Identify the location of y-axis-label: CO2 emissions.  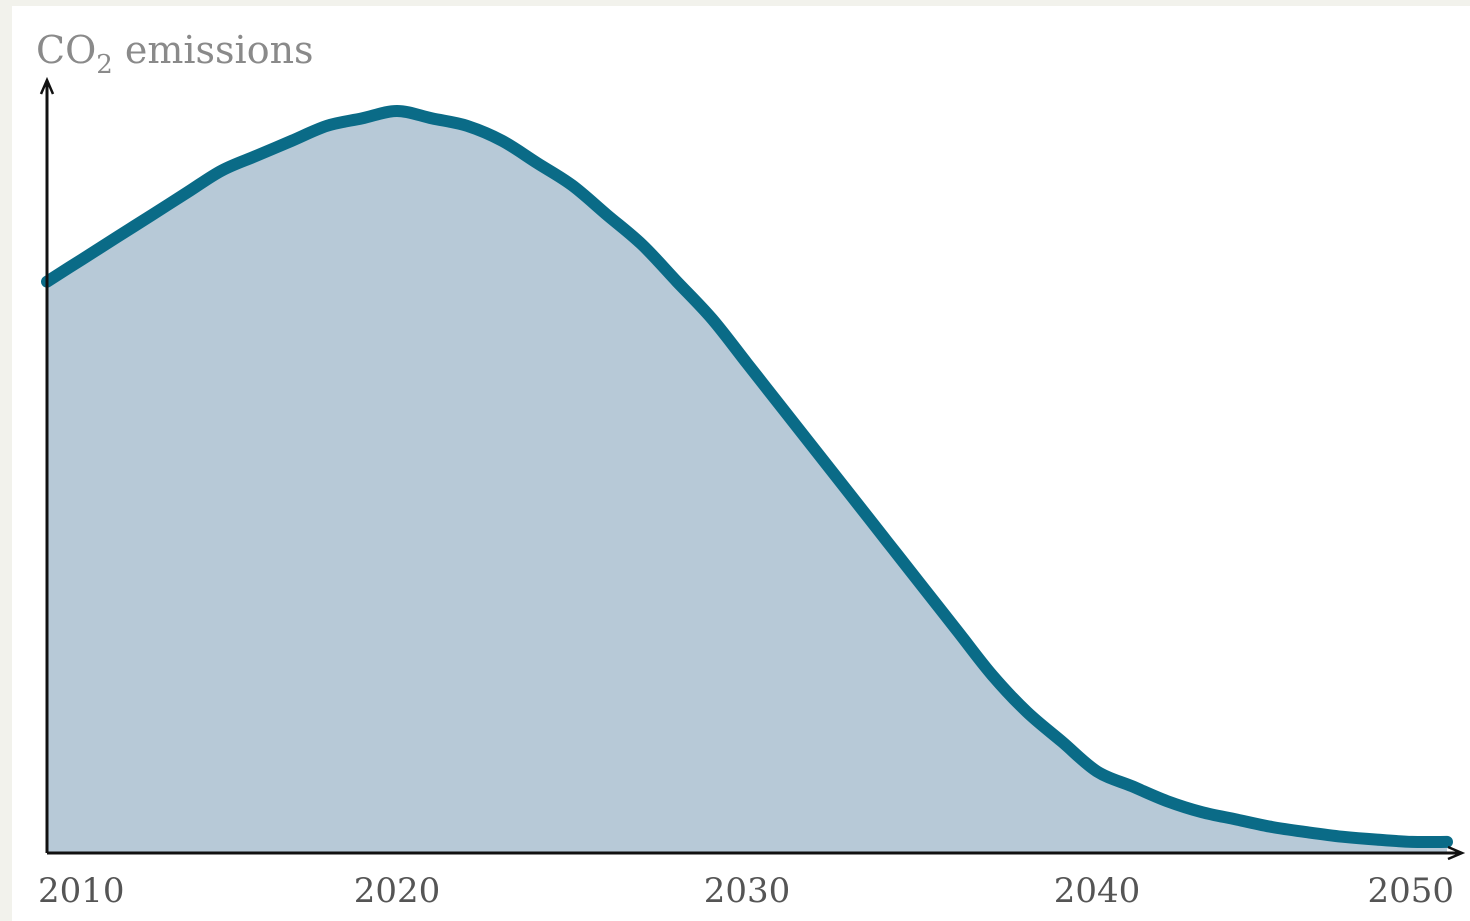
(175, 54).